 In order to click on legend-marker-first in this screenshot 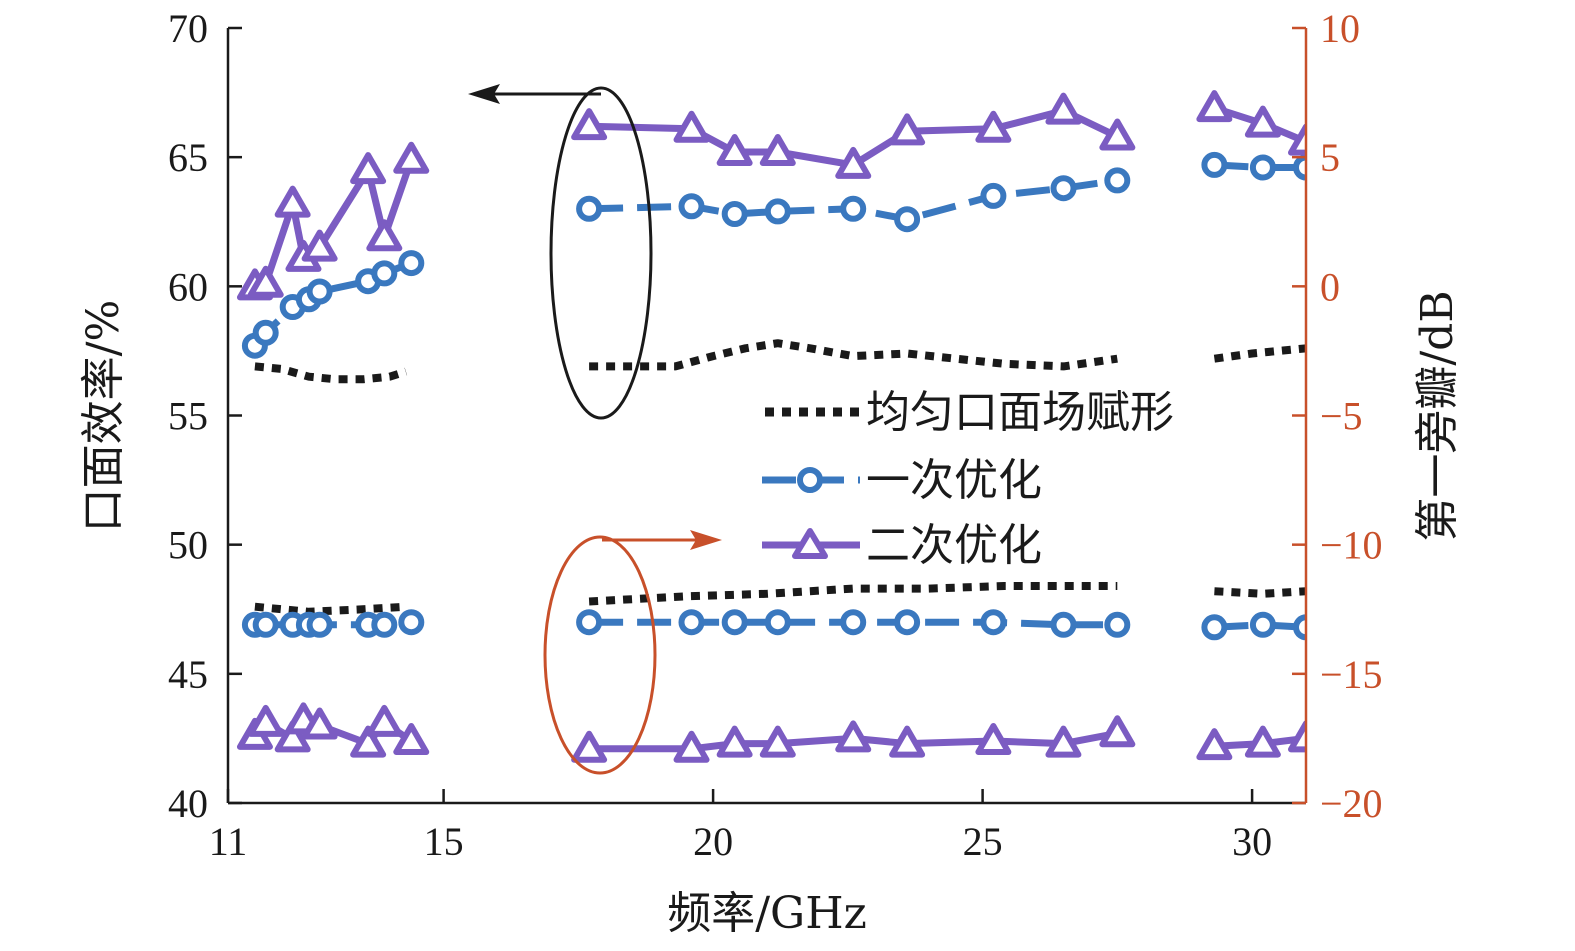, I will do `click(810, 480)`.